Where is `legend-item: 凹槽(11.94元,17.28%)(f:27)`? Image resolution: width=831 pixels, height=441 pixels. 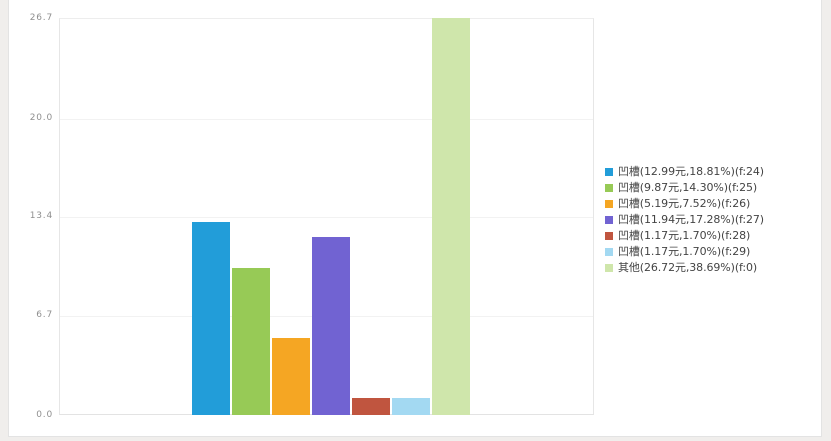 legend-item: 凹槽(11.94元,17.28%)(f:27) is located at coordinates (712, 220).